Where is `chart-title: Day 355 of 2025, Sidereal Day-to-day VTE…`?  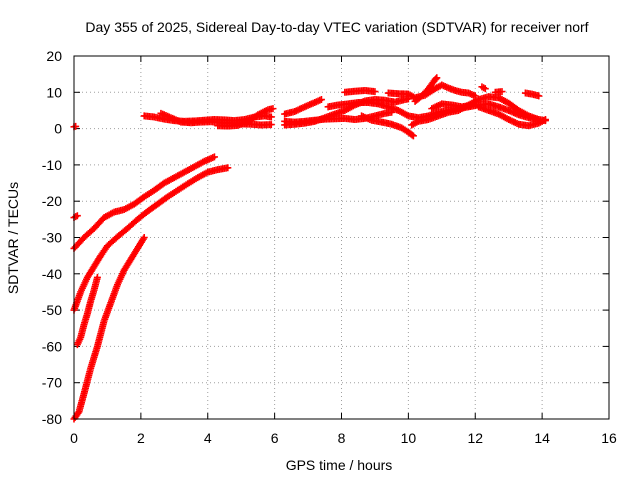
chart-title: Day 355 of 2025, Sidereal Day-to-day VTE… is located at coordinates (336, 27).